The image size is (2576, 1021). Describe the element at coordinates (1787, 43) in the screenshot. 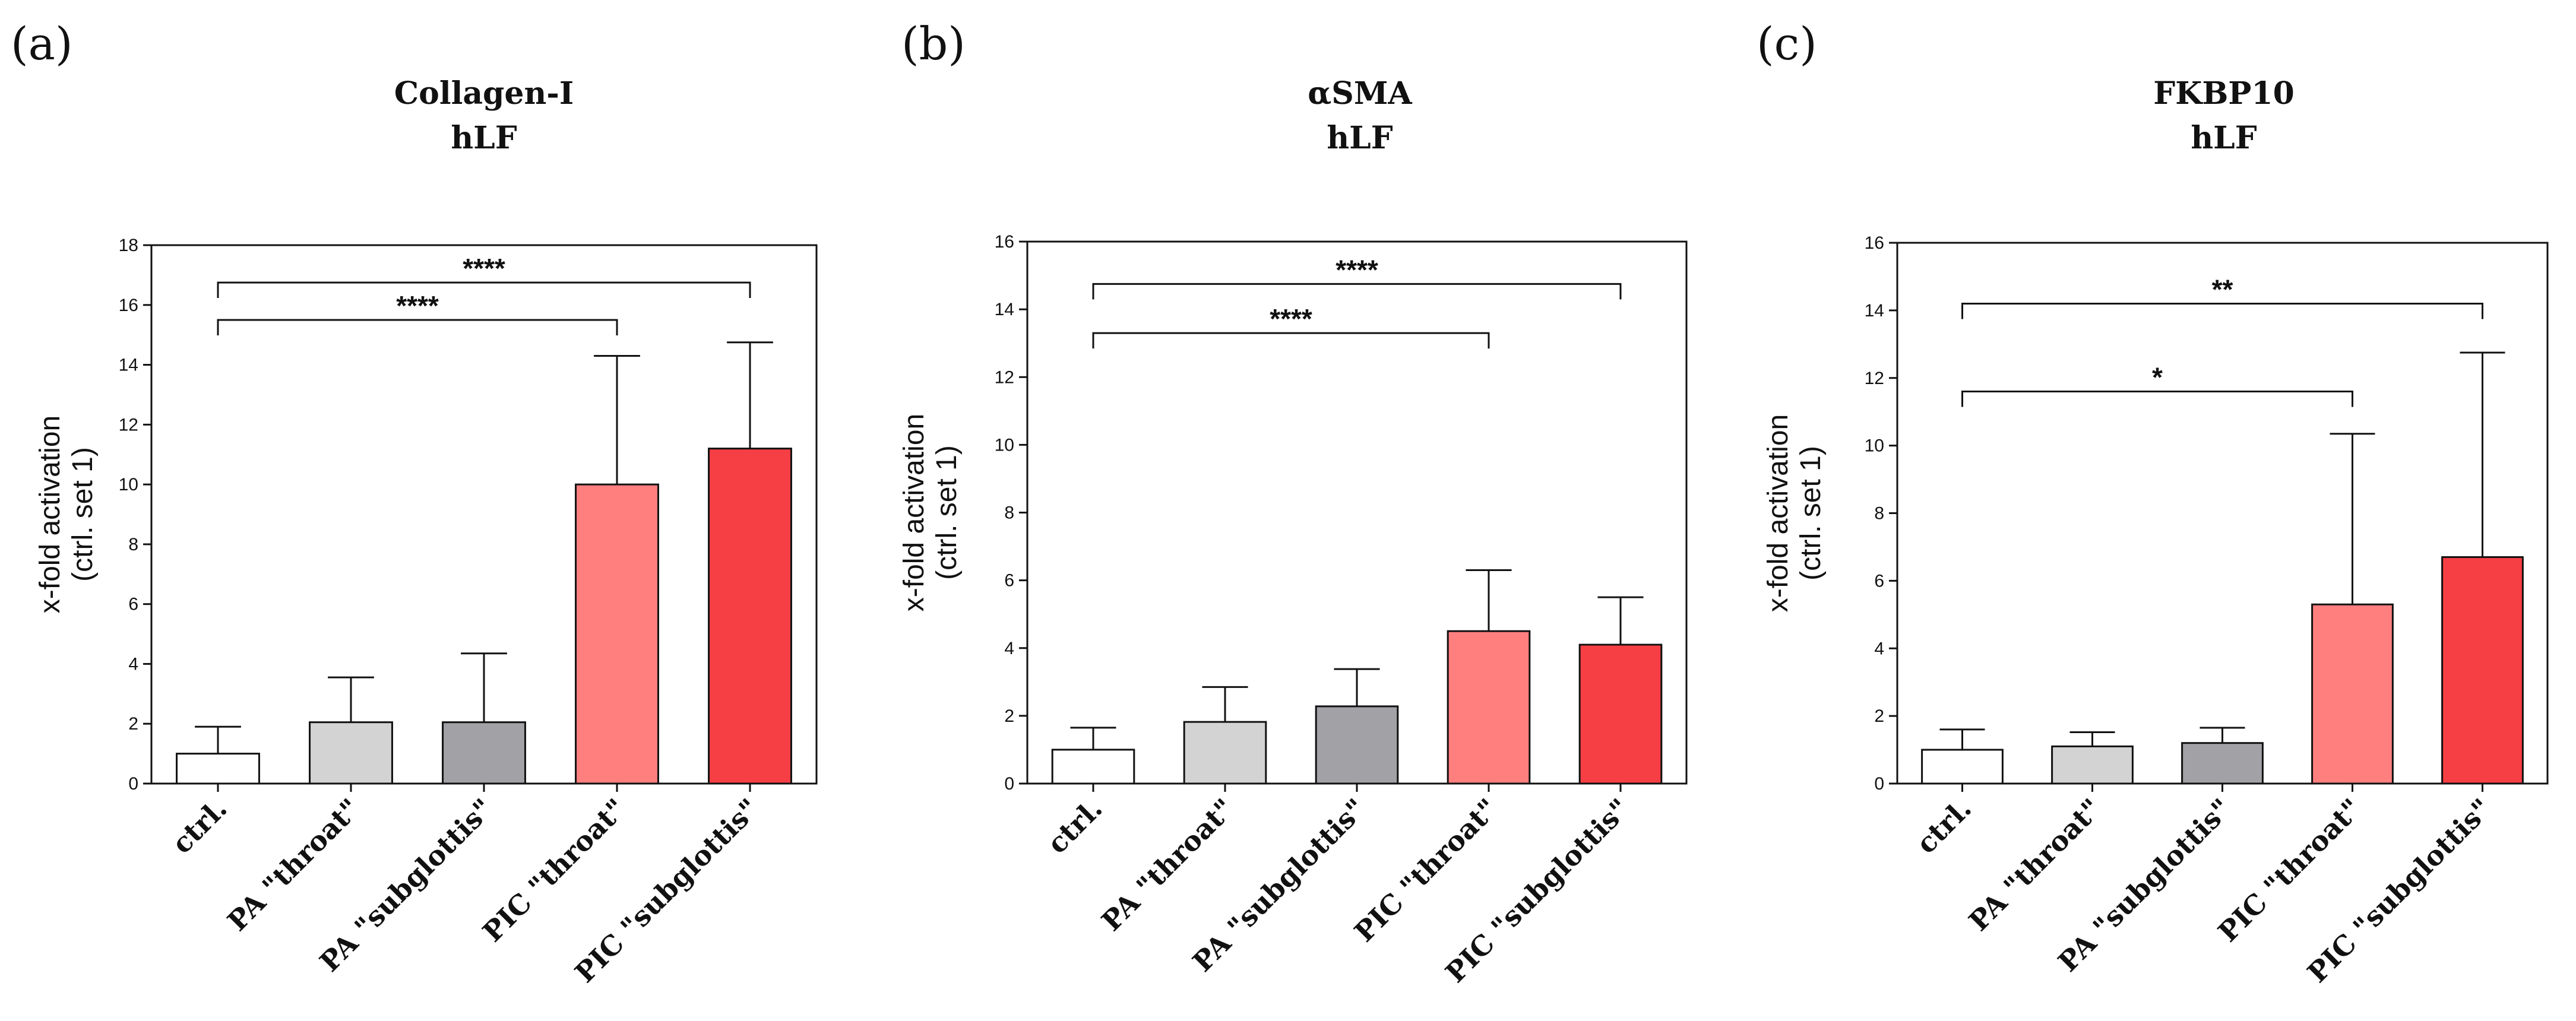

I see `panel-letter: (c)` at that location.